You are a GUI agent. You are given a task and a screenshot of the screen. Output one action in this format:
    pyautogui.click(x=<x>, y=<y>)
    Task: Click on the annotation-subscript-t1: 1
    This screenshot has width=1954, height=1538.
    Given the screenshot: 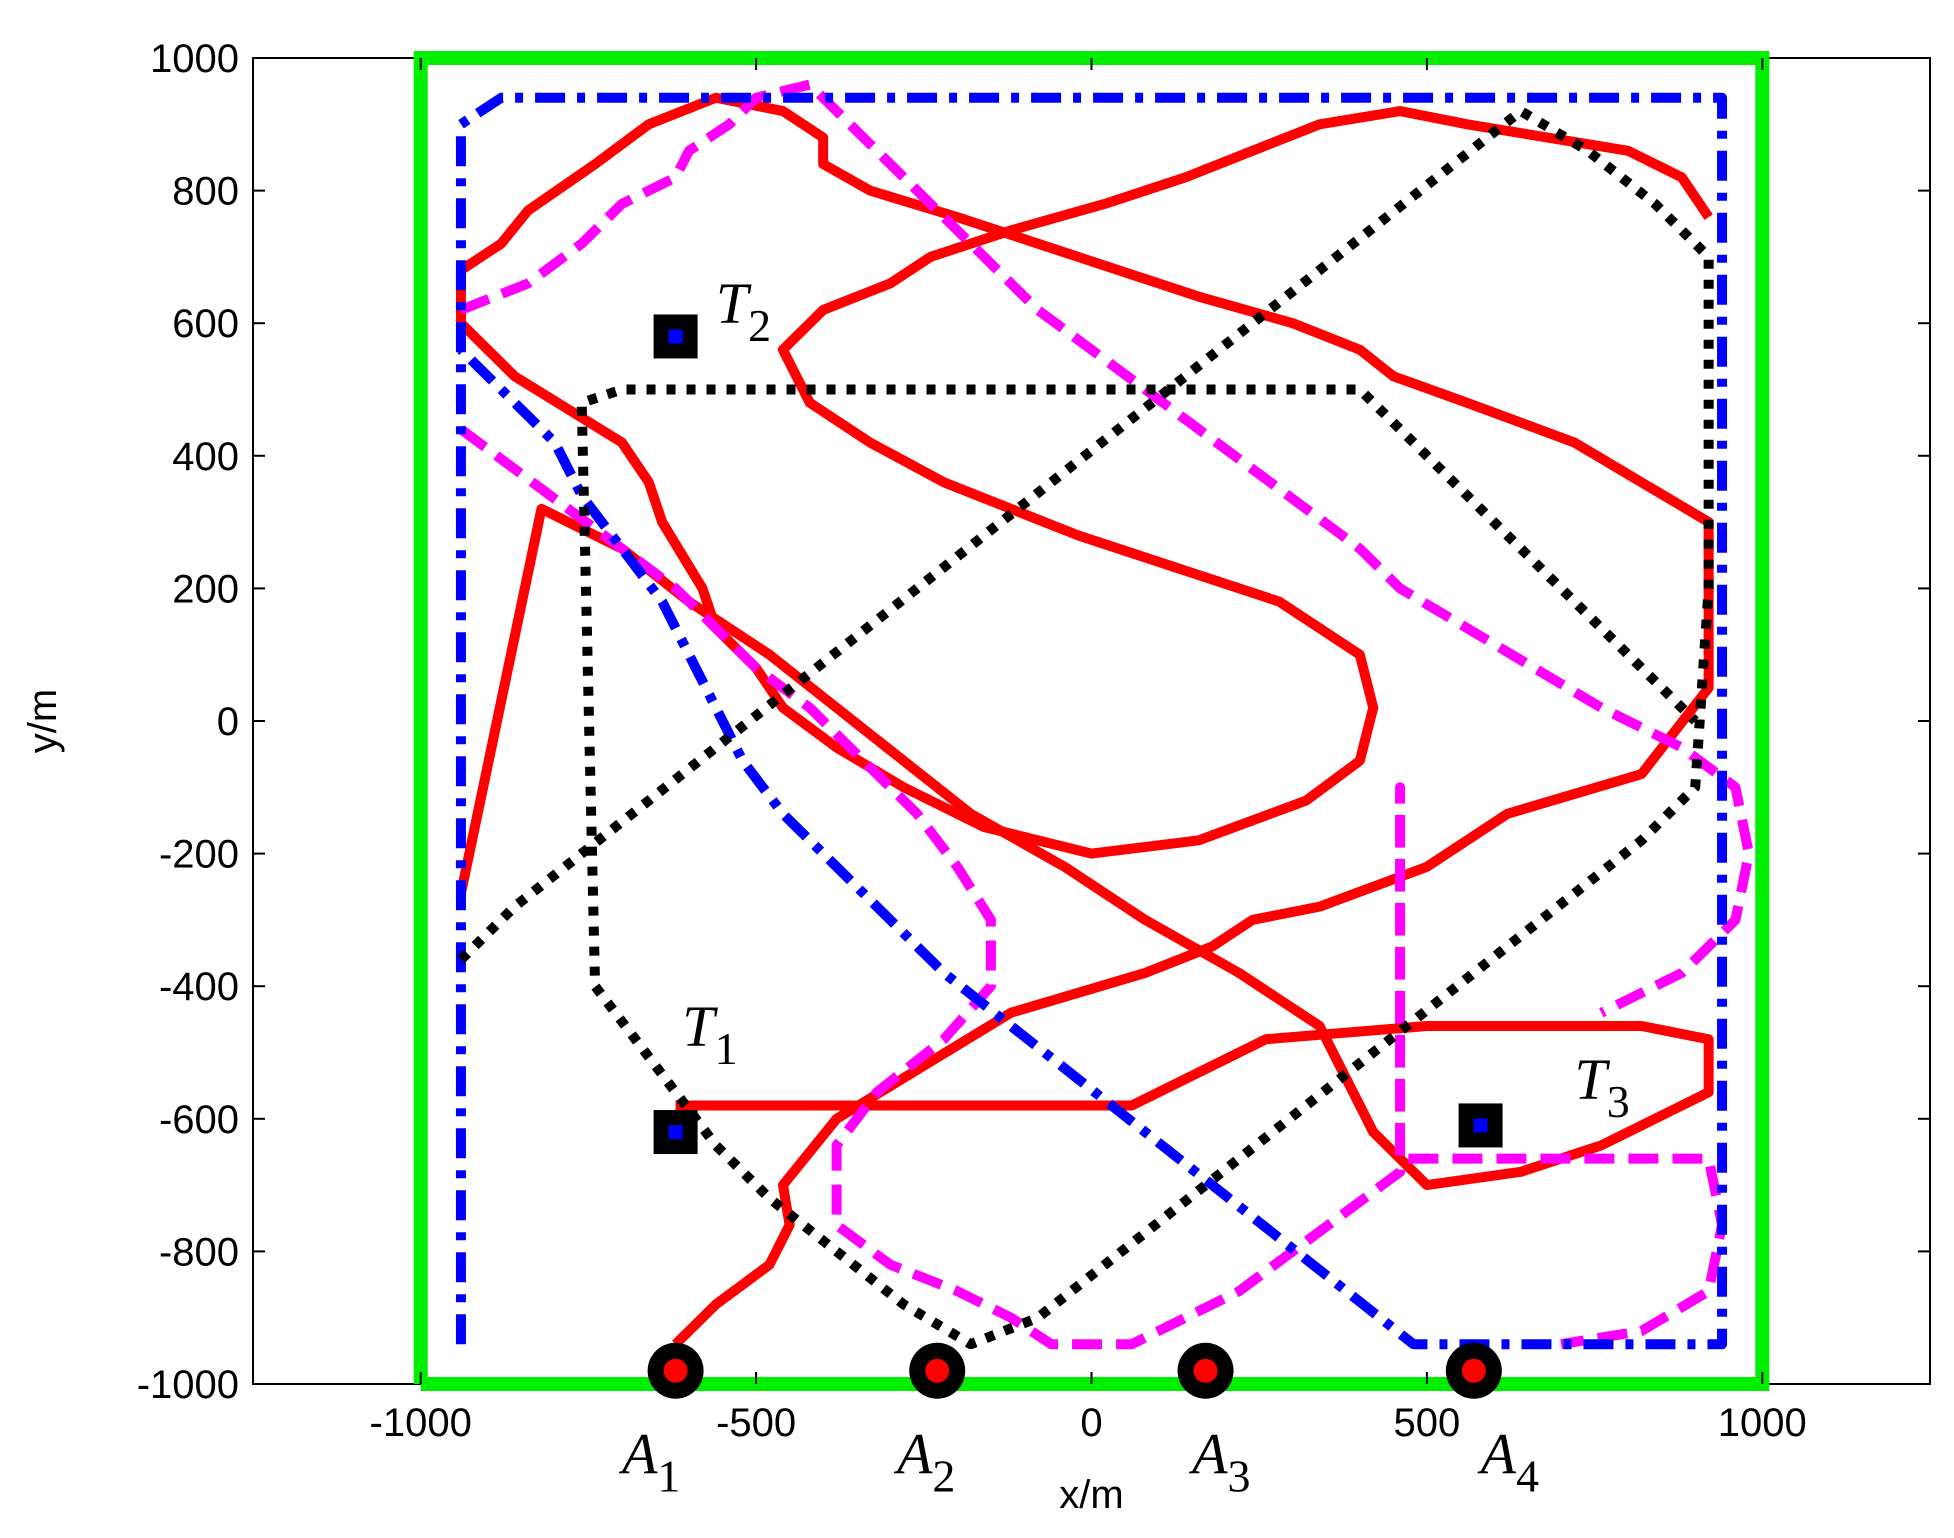 What is the action you would take?
    pyautogui.click(x=726, y=1048)
    